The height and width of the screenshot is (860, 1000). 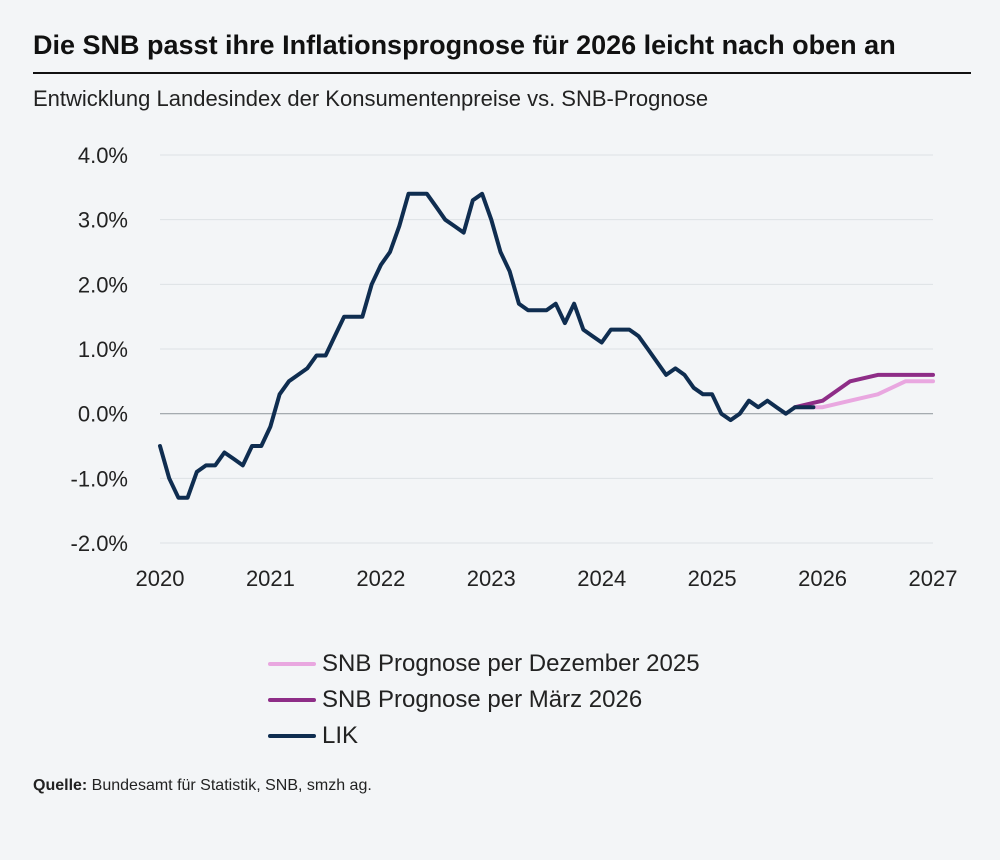 I want to click on source-text: Bundesamt für Statistik, SNB, smzh ag., so click(x=229, y=785).